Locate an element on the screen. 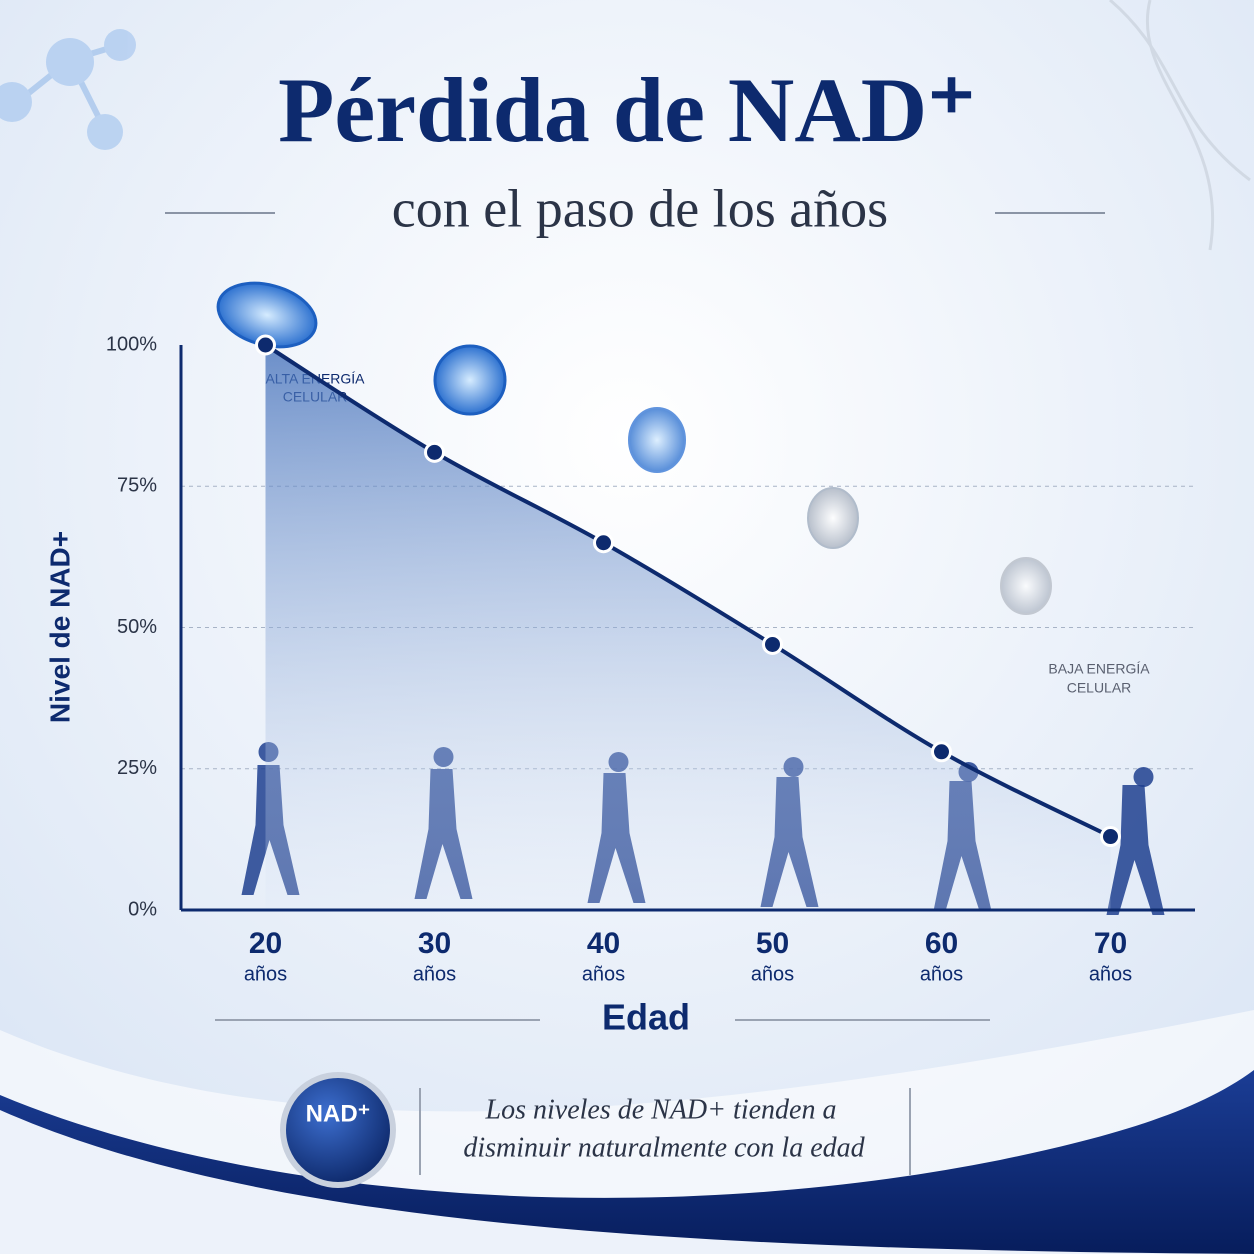 The image size is (1254, 1254). x-tick-label: 40 is located at coordinates (603, 943).